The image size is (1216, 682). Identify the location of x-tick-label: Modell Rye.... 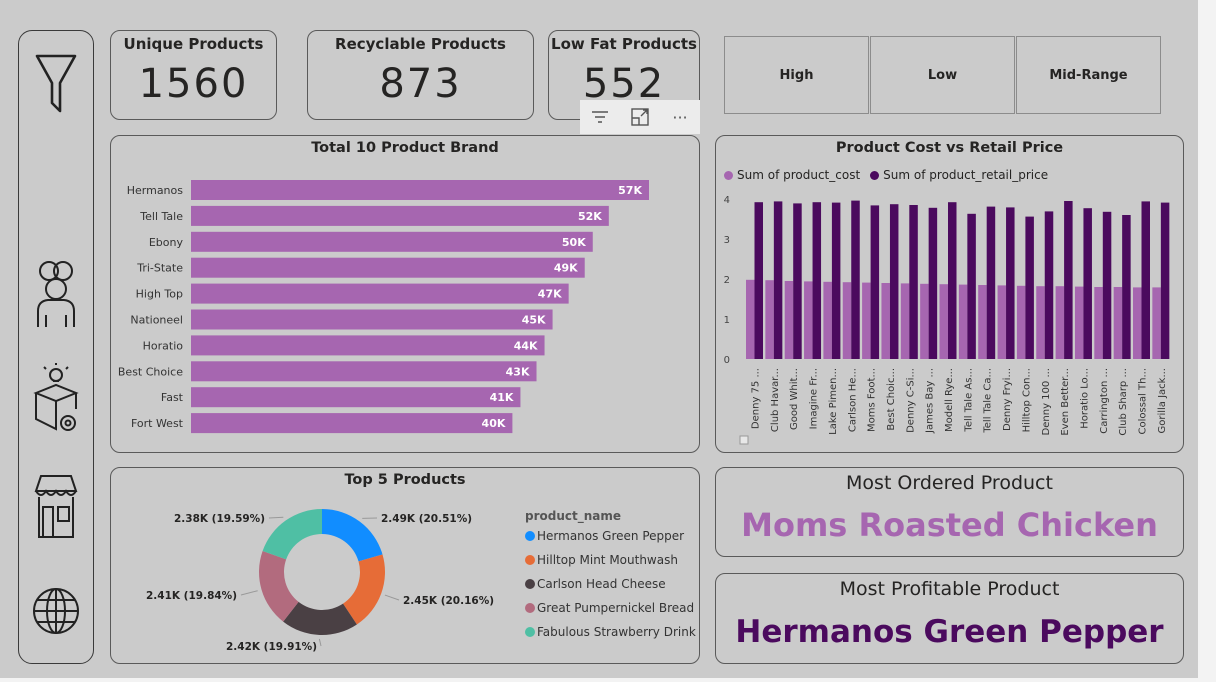
(949, 400).